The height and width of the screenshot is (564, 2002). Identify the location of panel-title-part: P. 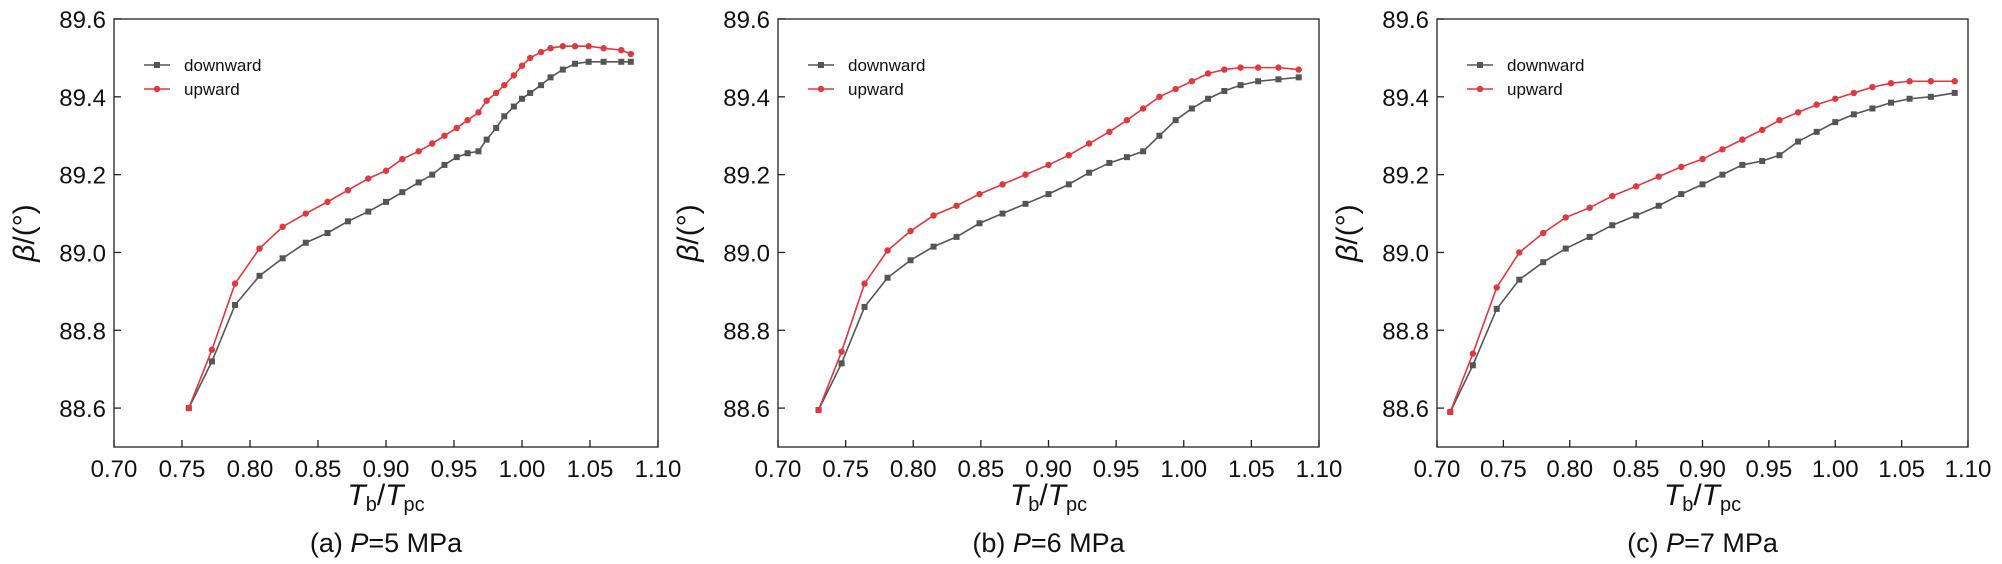
(1675, 543).